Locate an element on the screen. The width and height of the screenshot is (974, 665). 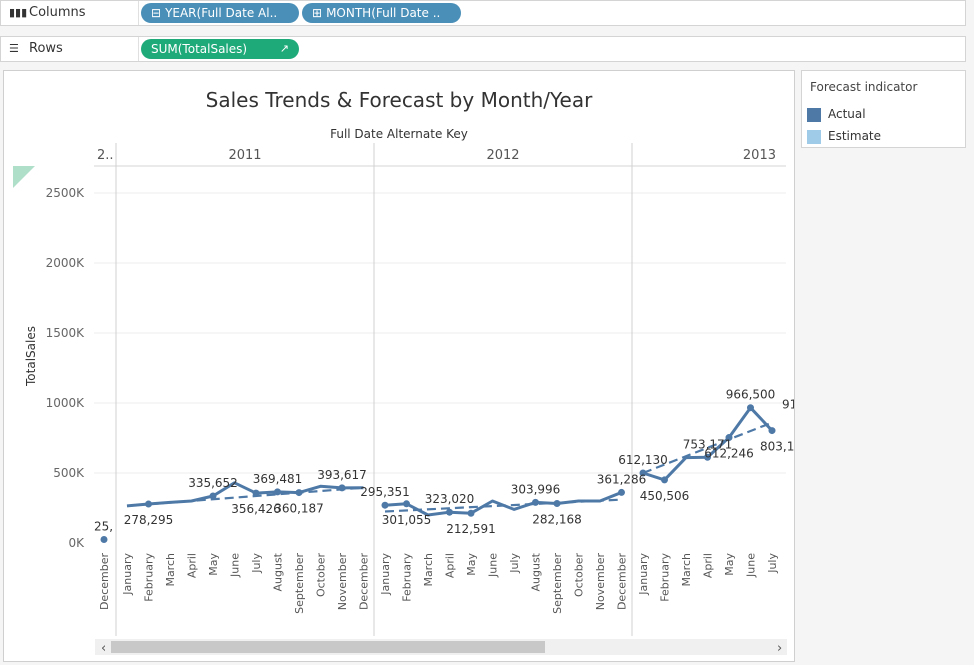
year-header: 2011 is located at coordinates (244, 155).